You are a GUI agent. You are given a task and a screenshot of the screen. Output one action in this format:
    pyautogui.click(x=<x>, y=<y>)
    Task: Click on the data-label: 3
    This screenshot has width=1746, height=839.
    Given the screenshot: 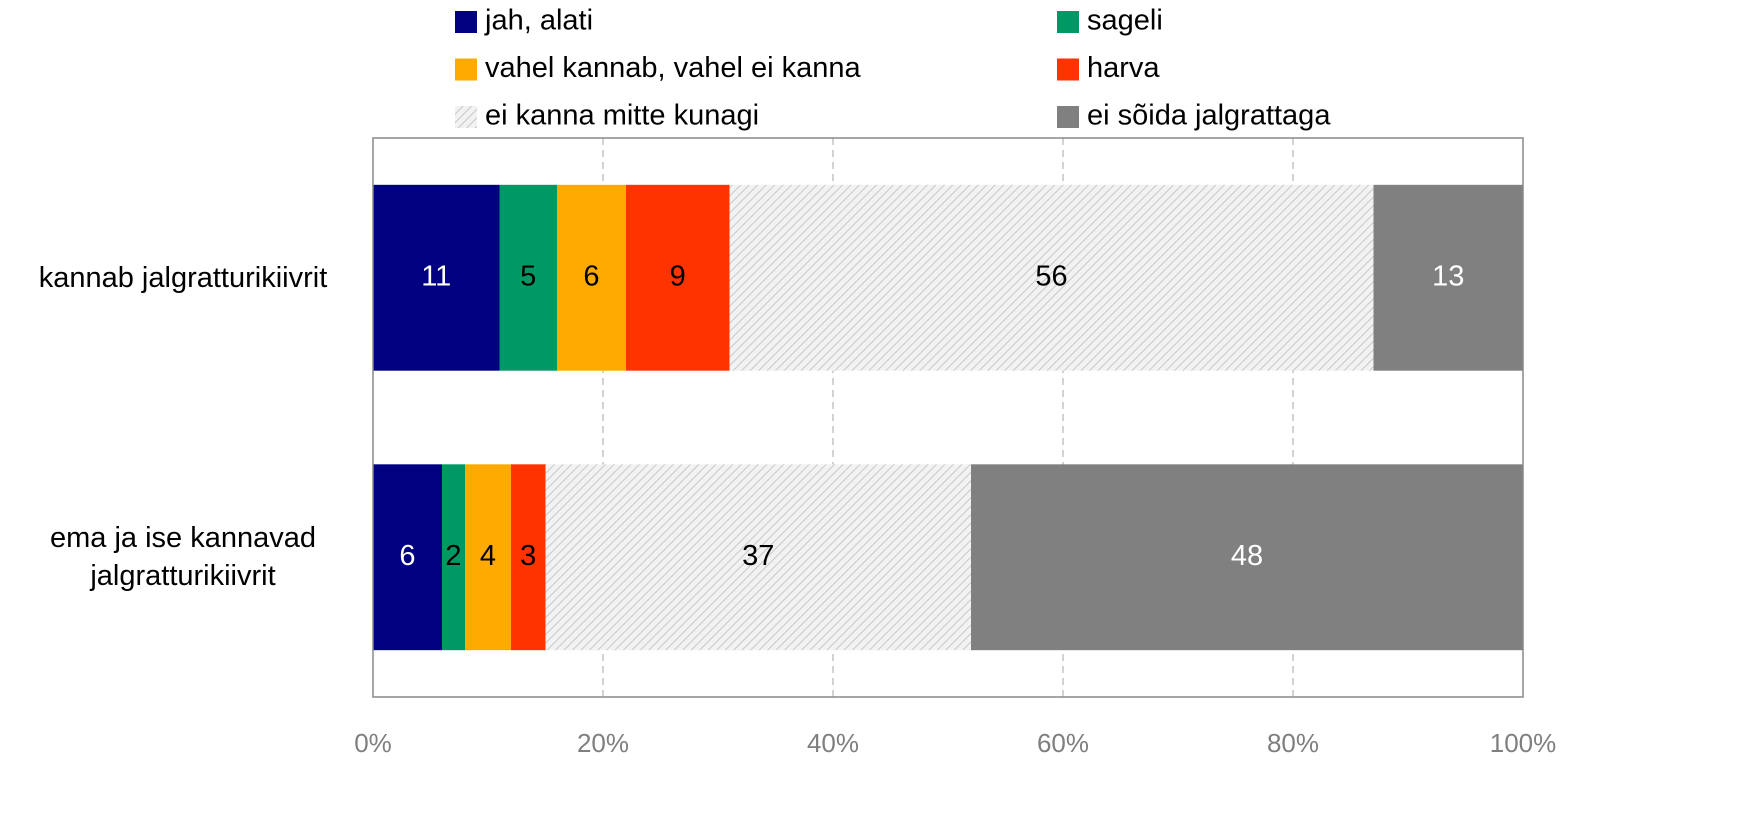 What is the action you would take?
    pyautogui.click(x=528, y=556)
    